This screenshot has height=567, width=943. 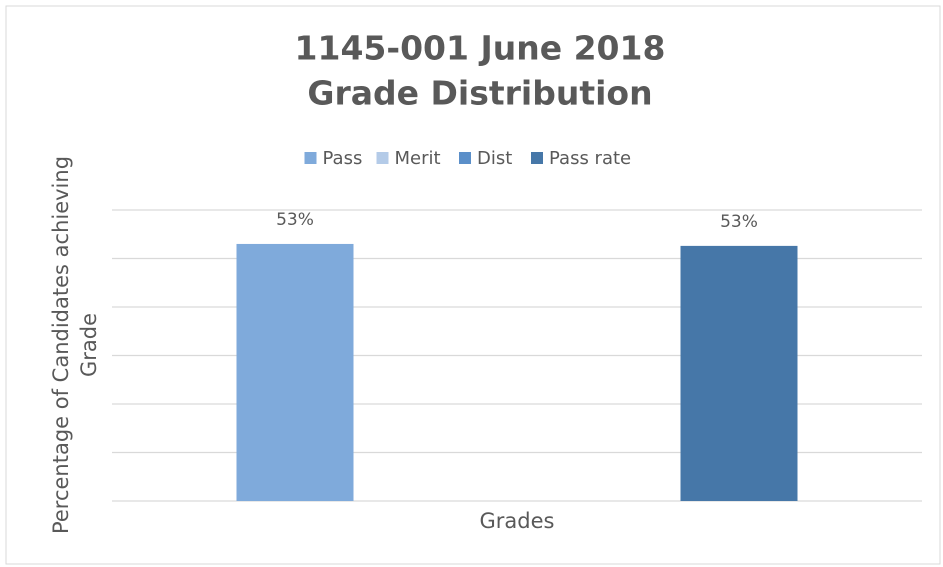 I want to click on y-axis-label-line: Grade, so click(x=89, y=345).